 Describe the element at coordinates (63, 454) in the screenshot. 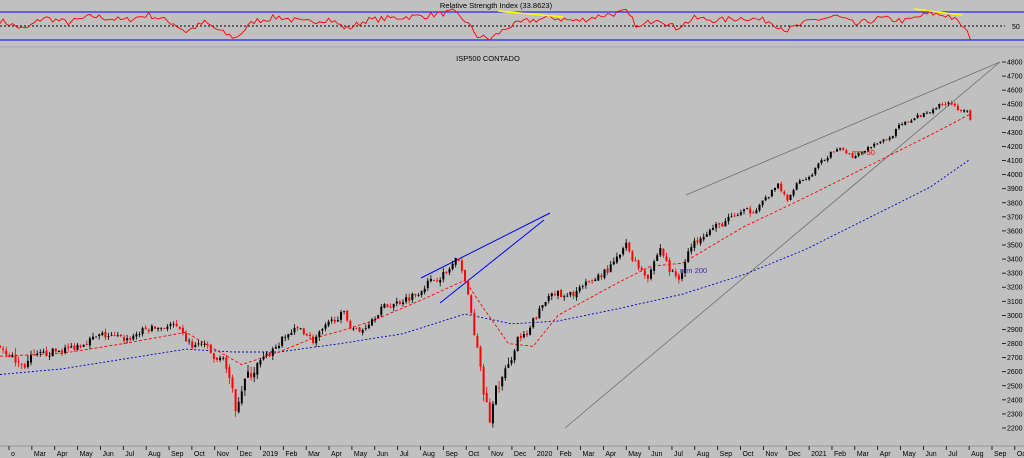

I see `x-tick-label: Apr` at that location.